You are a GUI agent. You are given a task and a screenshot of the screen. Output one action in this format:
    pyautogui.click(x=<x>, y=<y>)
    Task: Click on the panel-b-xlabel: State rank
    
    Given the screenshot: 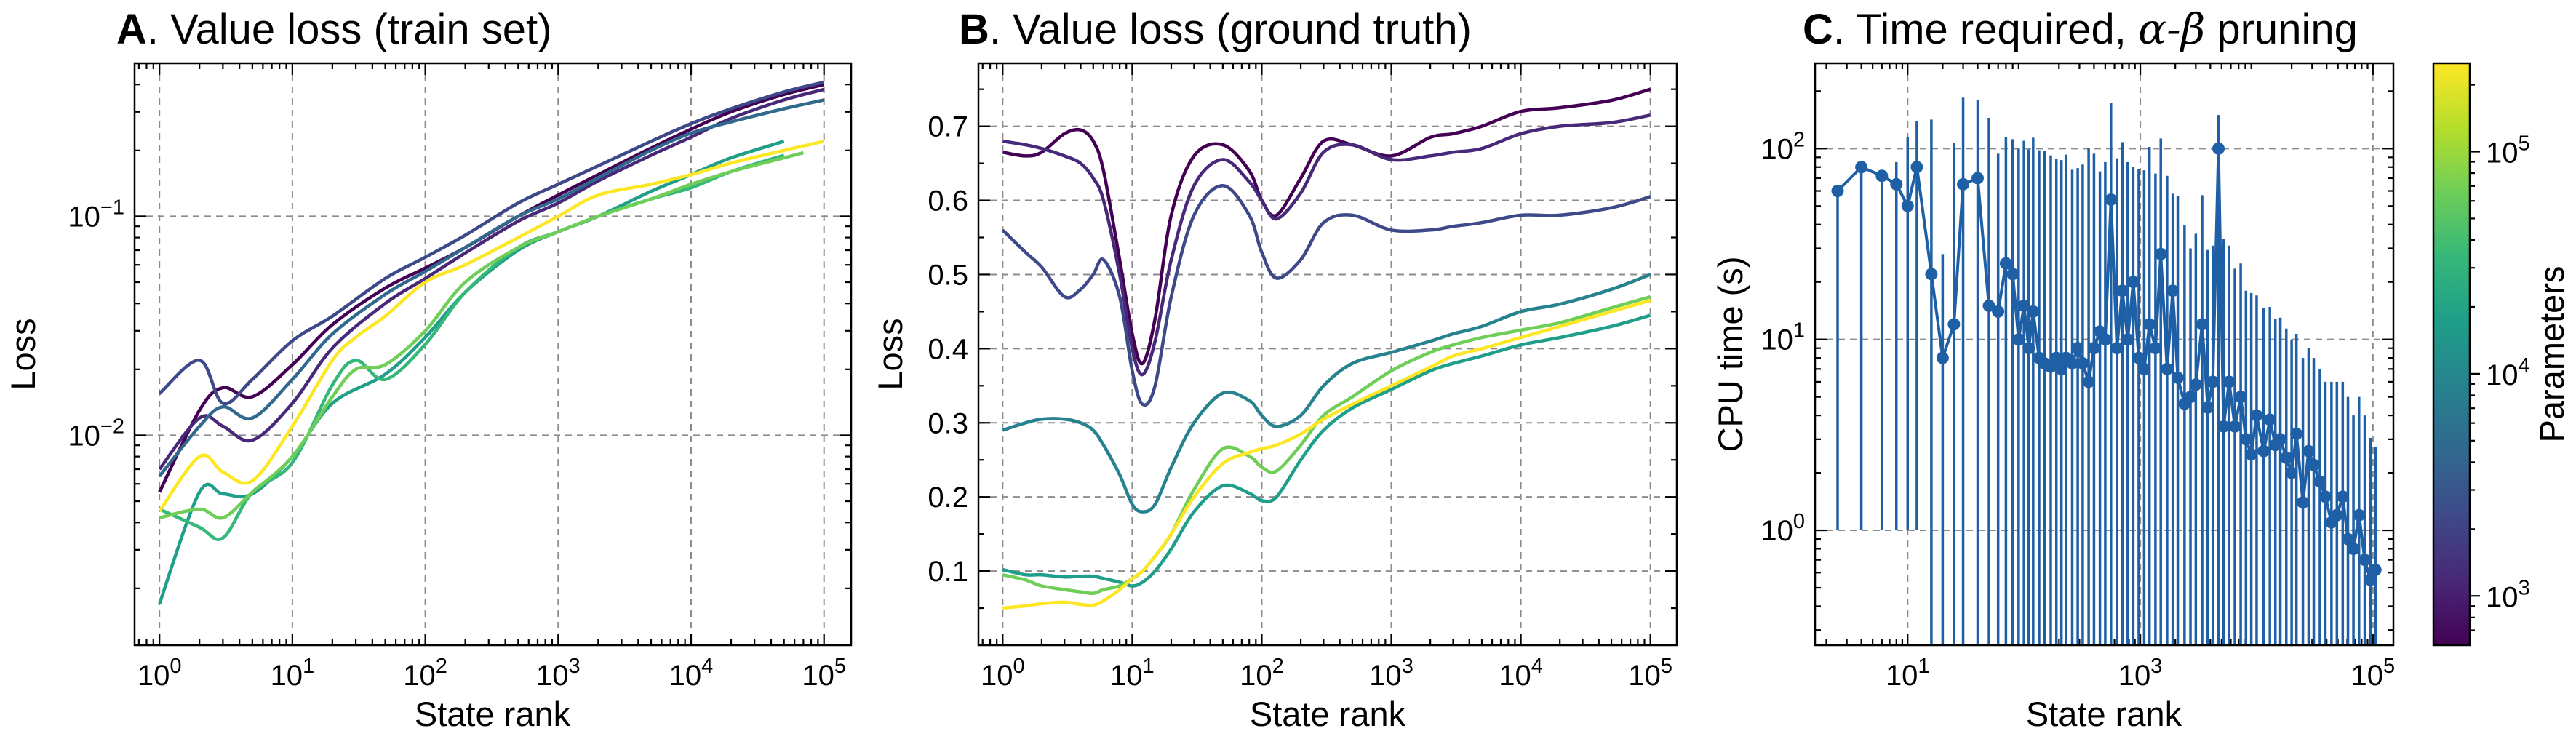 What is the action you would take?
    pyautogui.click(x=1328, y=714)
    